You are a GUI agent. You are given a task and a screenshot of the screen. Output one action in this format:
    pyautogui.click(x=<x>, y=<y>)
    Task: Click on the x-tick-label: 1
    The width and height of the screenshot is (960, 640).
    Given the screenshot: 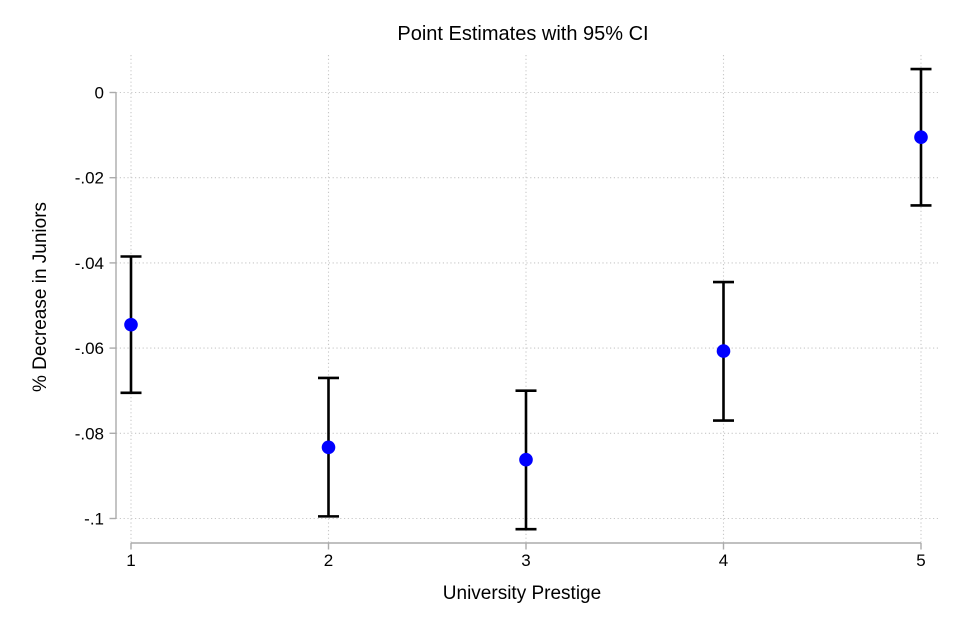 What is the action you would take?
    pyautogui.click(x=130, y=560)
    